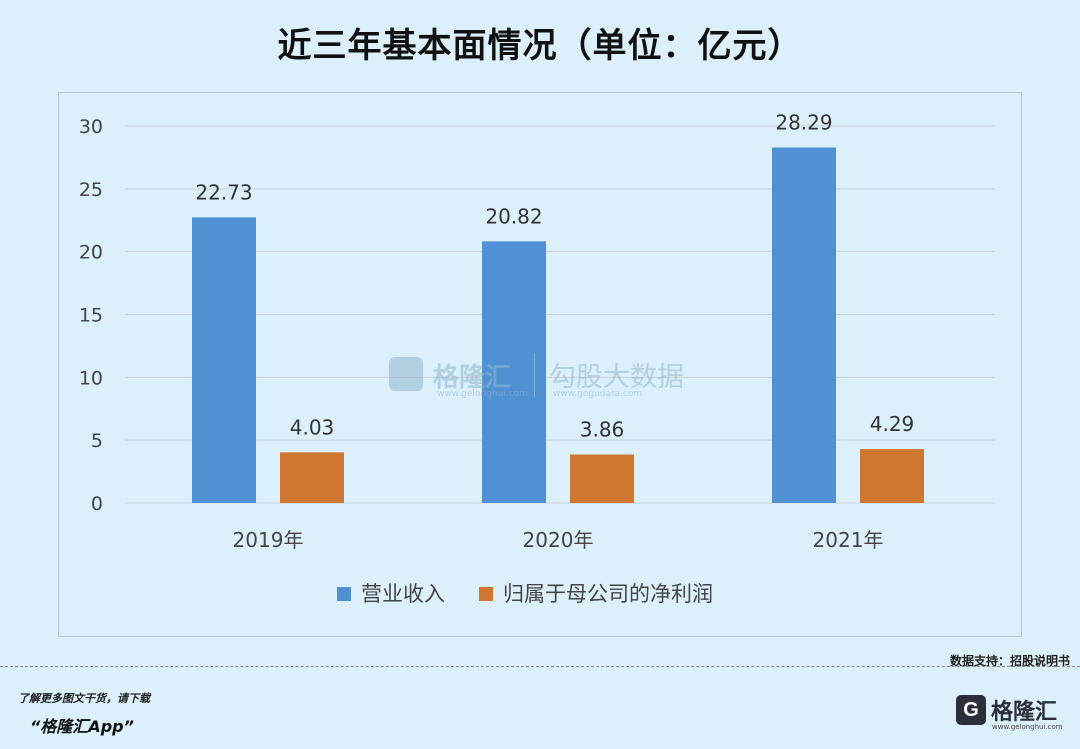 The width and height of the screenshot is (1080, 749). Describe the element at coordinates (540, 46) in the screenshot. I see `chart-title: 近三年基本面情况（单位：亿元）` at that location.